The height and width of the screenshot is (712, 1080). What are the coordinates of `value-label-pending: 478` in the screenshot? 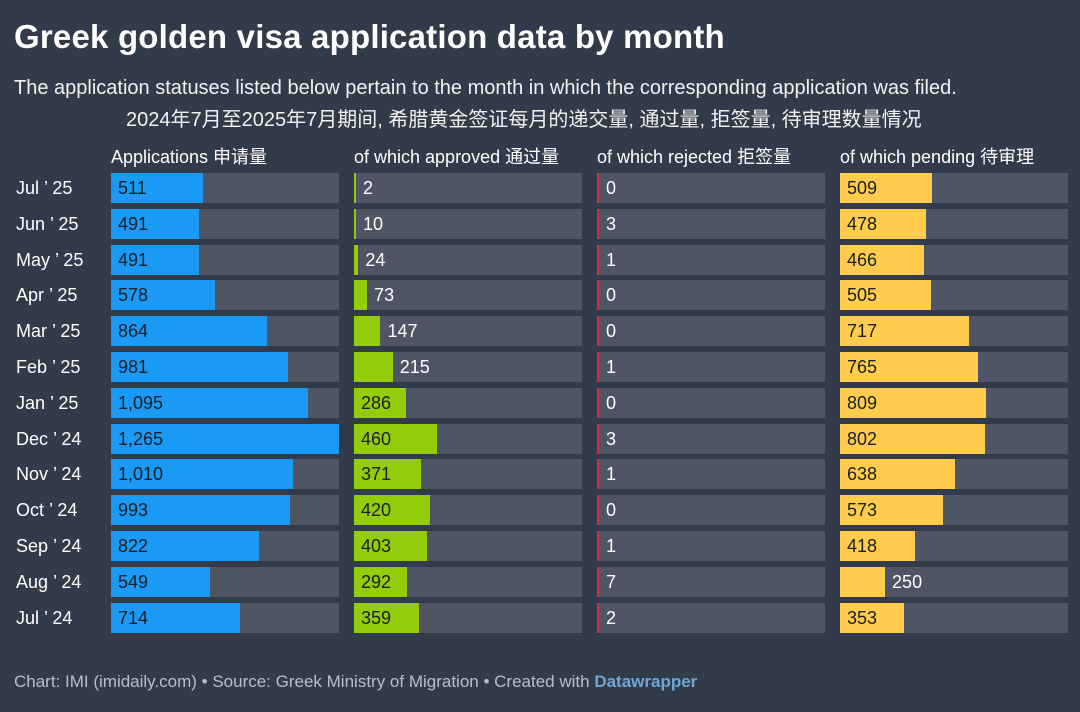 It's located at (862, 223).